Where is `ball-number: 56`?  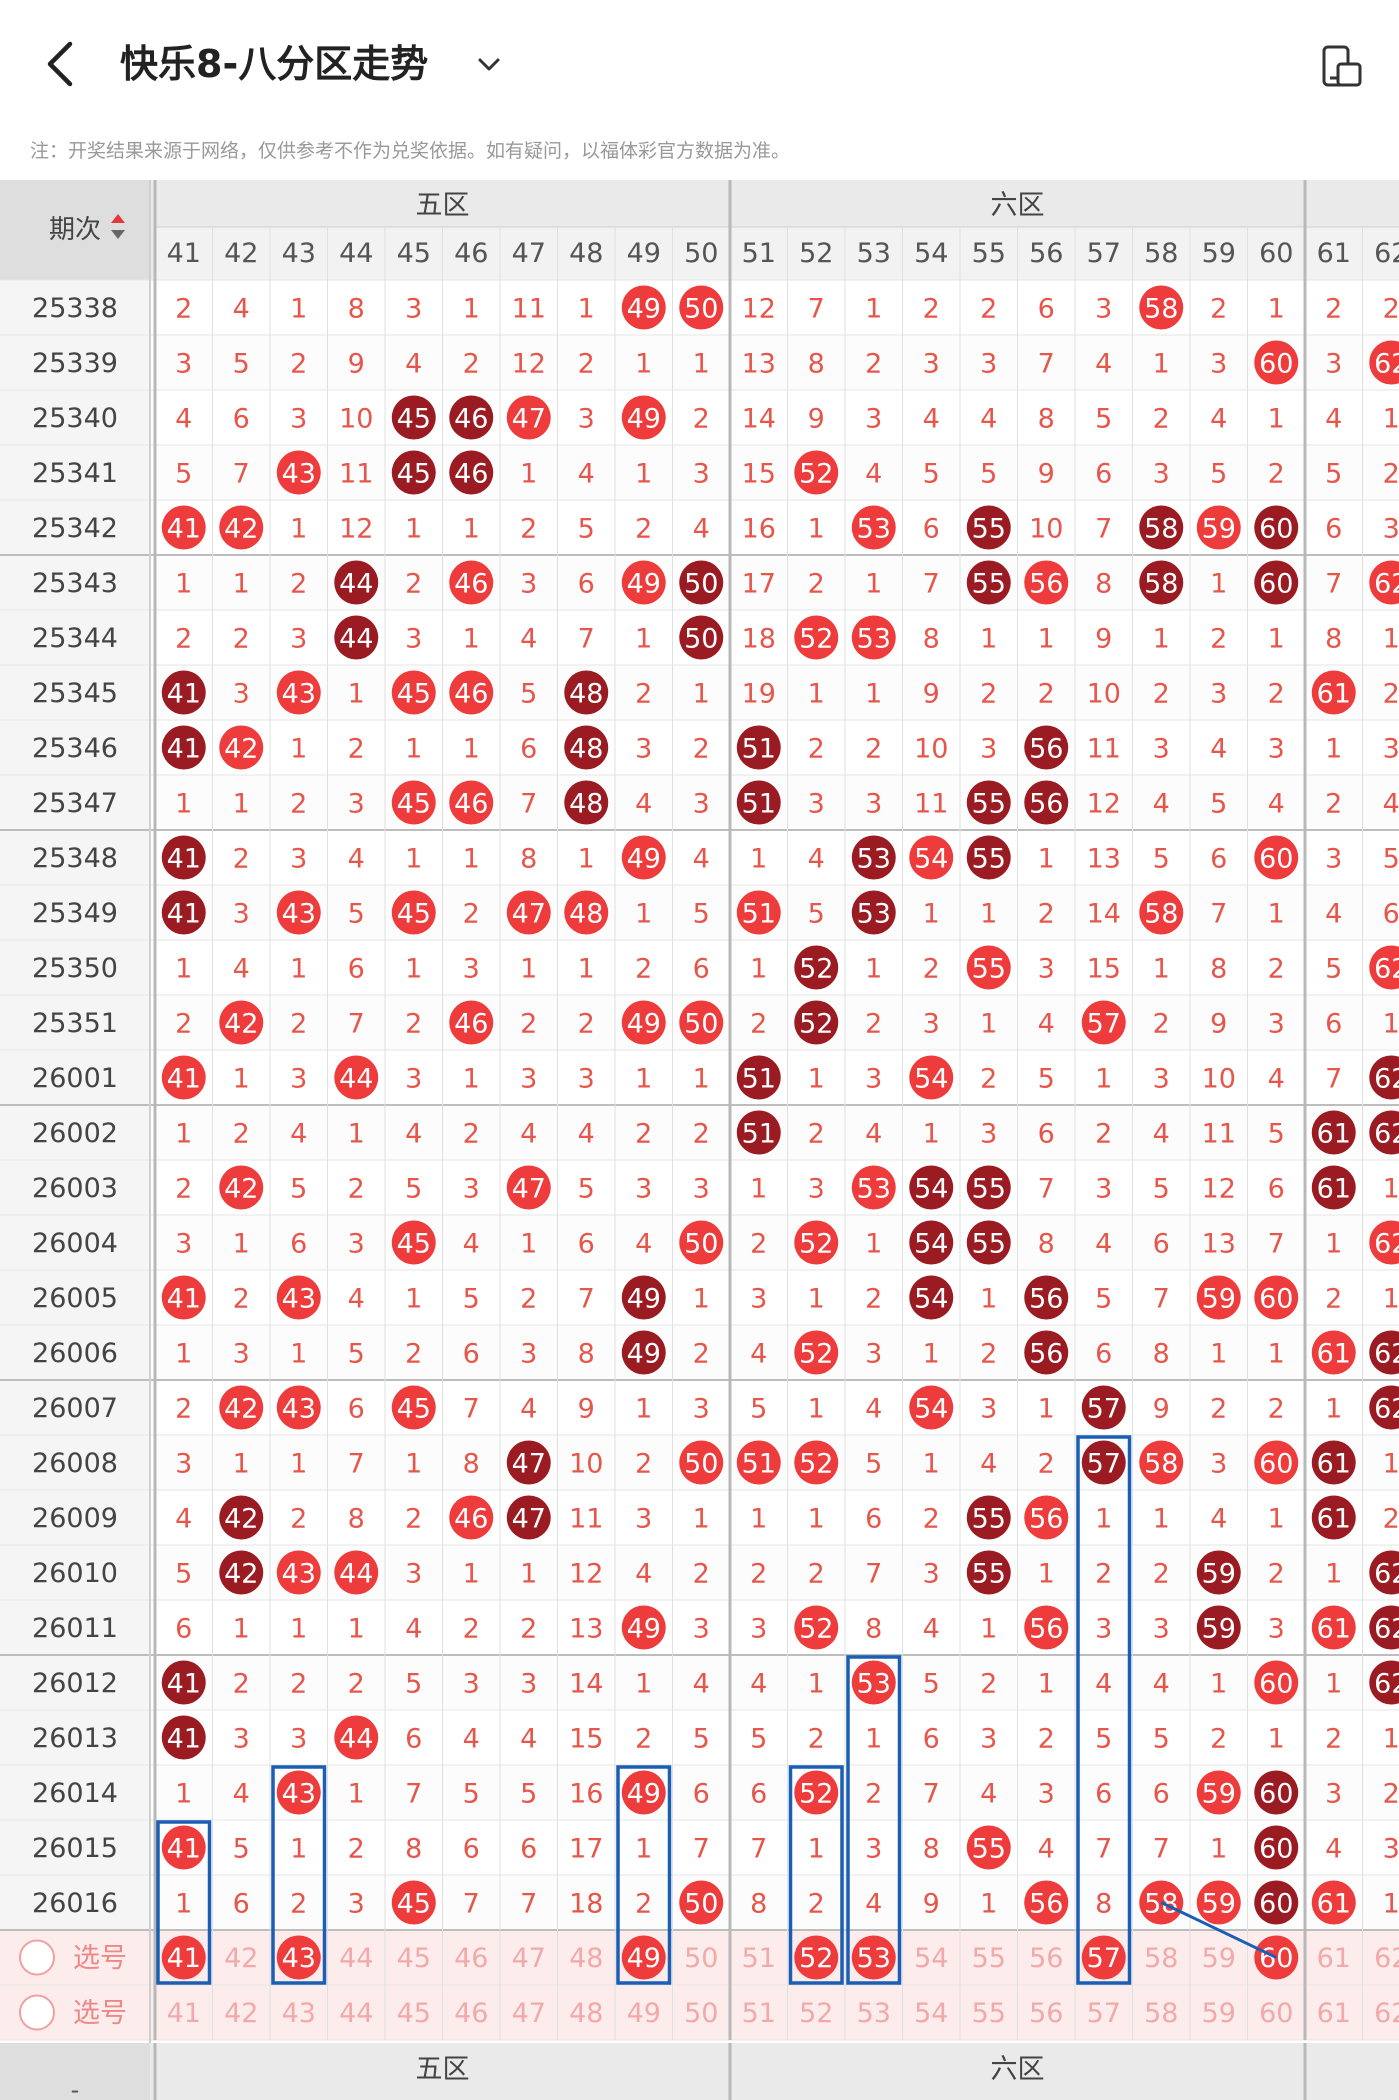
ball-number: 56 is located at coordinates (1046, 1519).